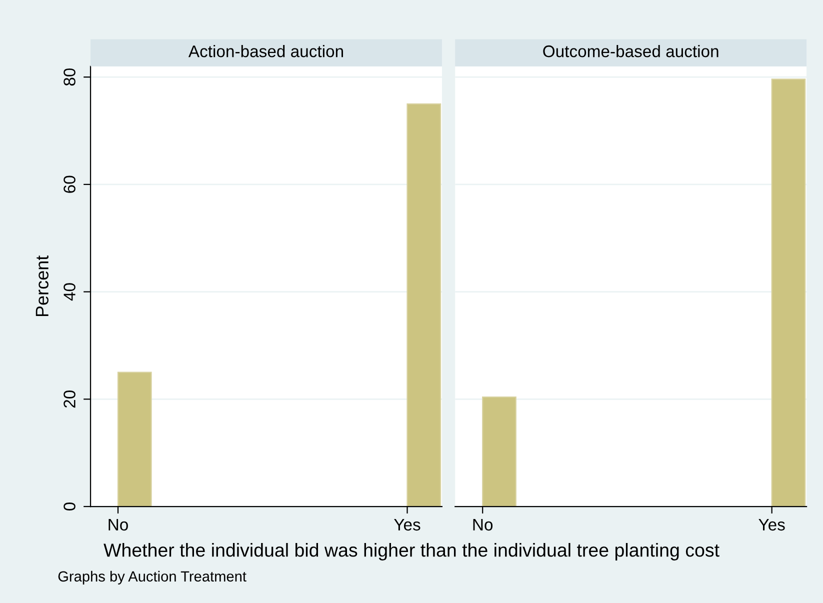 This screenshot has width=823, height=603. Describe the element at coordinates (42, 285) in the screenshot. I see `y-axis-title: Percent` at that location.